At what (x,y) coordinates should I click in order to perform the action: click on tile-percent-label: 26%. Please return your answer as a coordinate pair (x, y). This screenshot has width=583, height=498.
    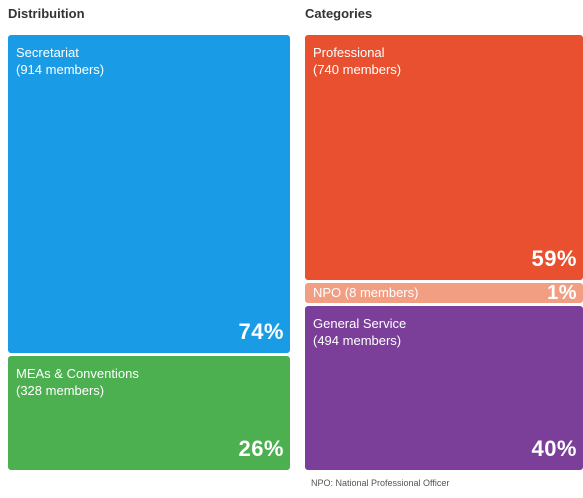
    Looking at the image, I should click on (261, 448).